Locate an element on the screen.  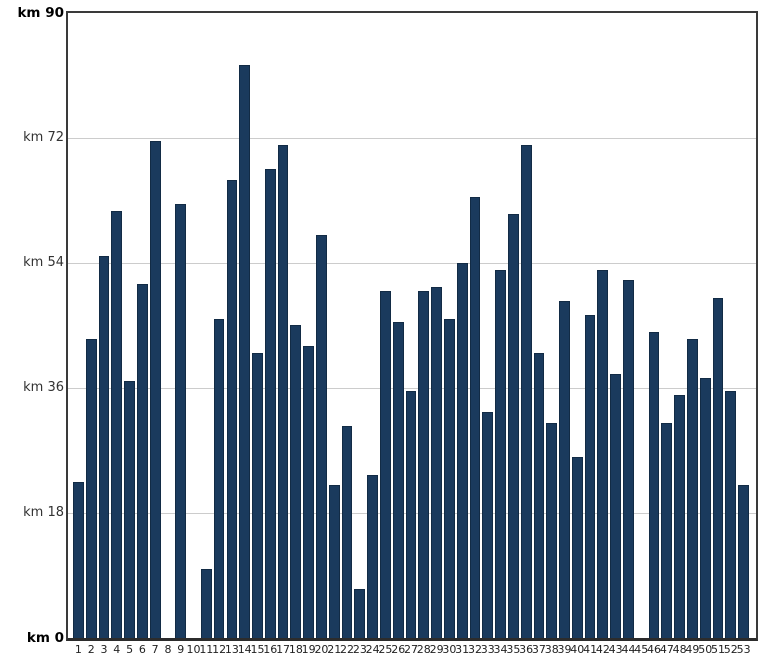
gridline-36km is located at coordinates (412, 388).